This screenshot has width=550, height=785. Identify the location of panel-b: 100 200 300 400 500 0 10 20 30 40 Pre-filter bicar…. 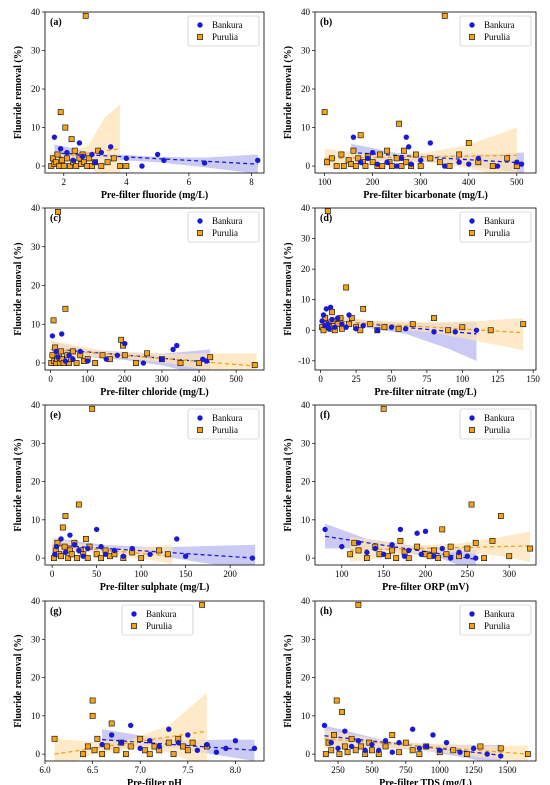
(410, 104).